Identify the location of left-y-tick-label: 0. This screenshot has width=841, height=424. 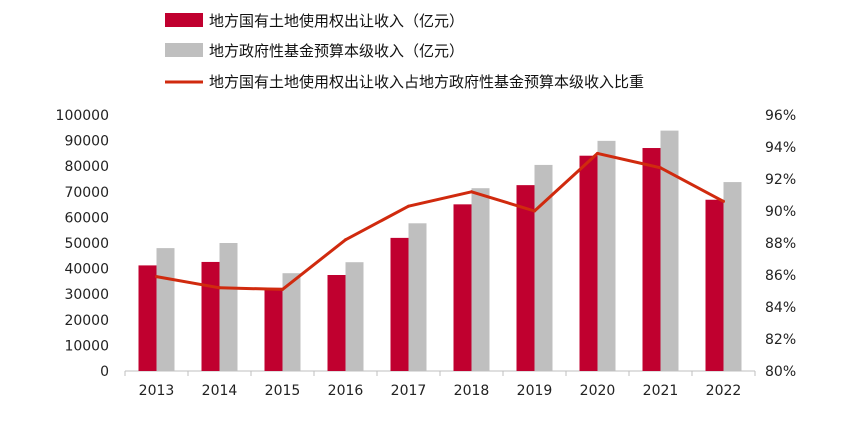
(104, 372).